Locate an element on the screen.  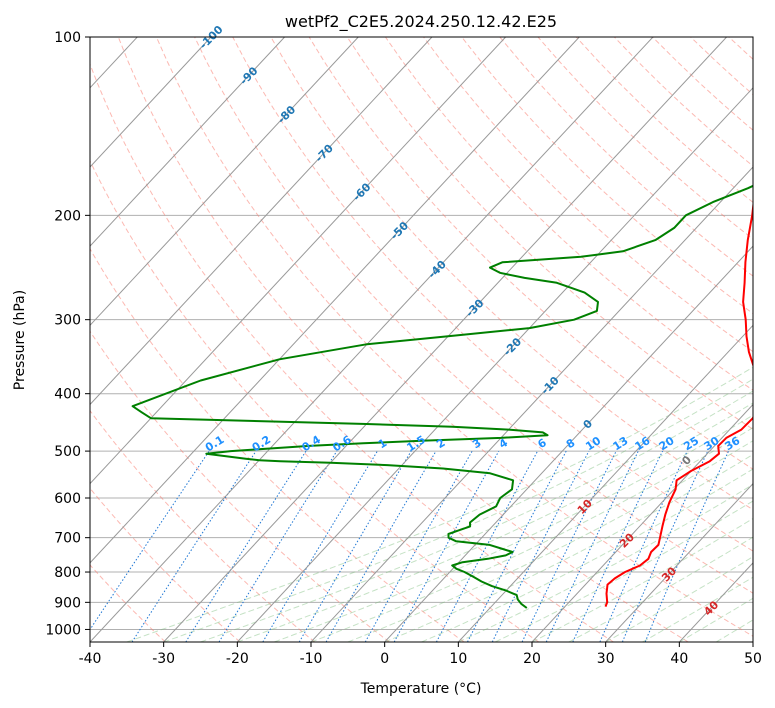
y-tick-label: 700 is located at coordinates (67, 539).